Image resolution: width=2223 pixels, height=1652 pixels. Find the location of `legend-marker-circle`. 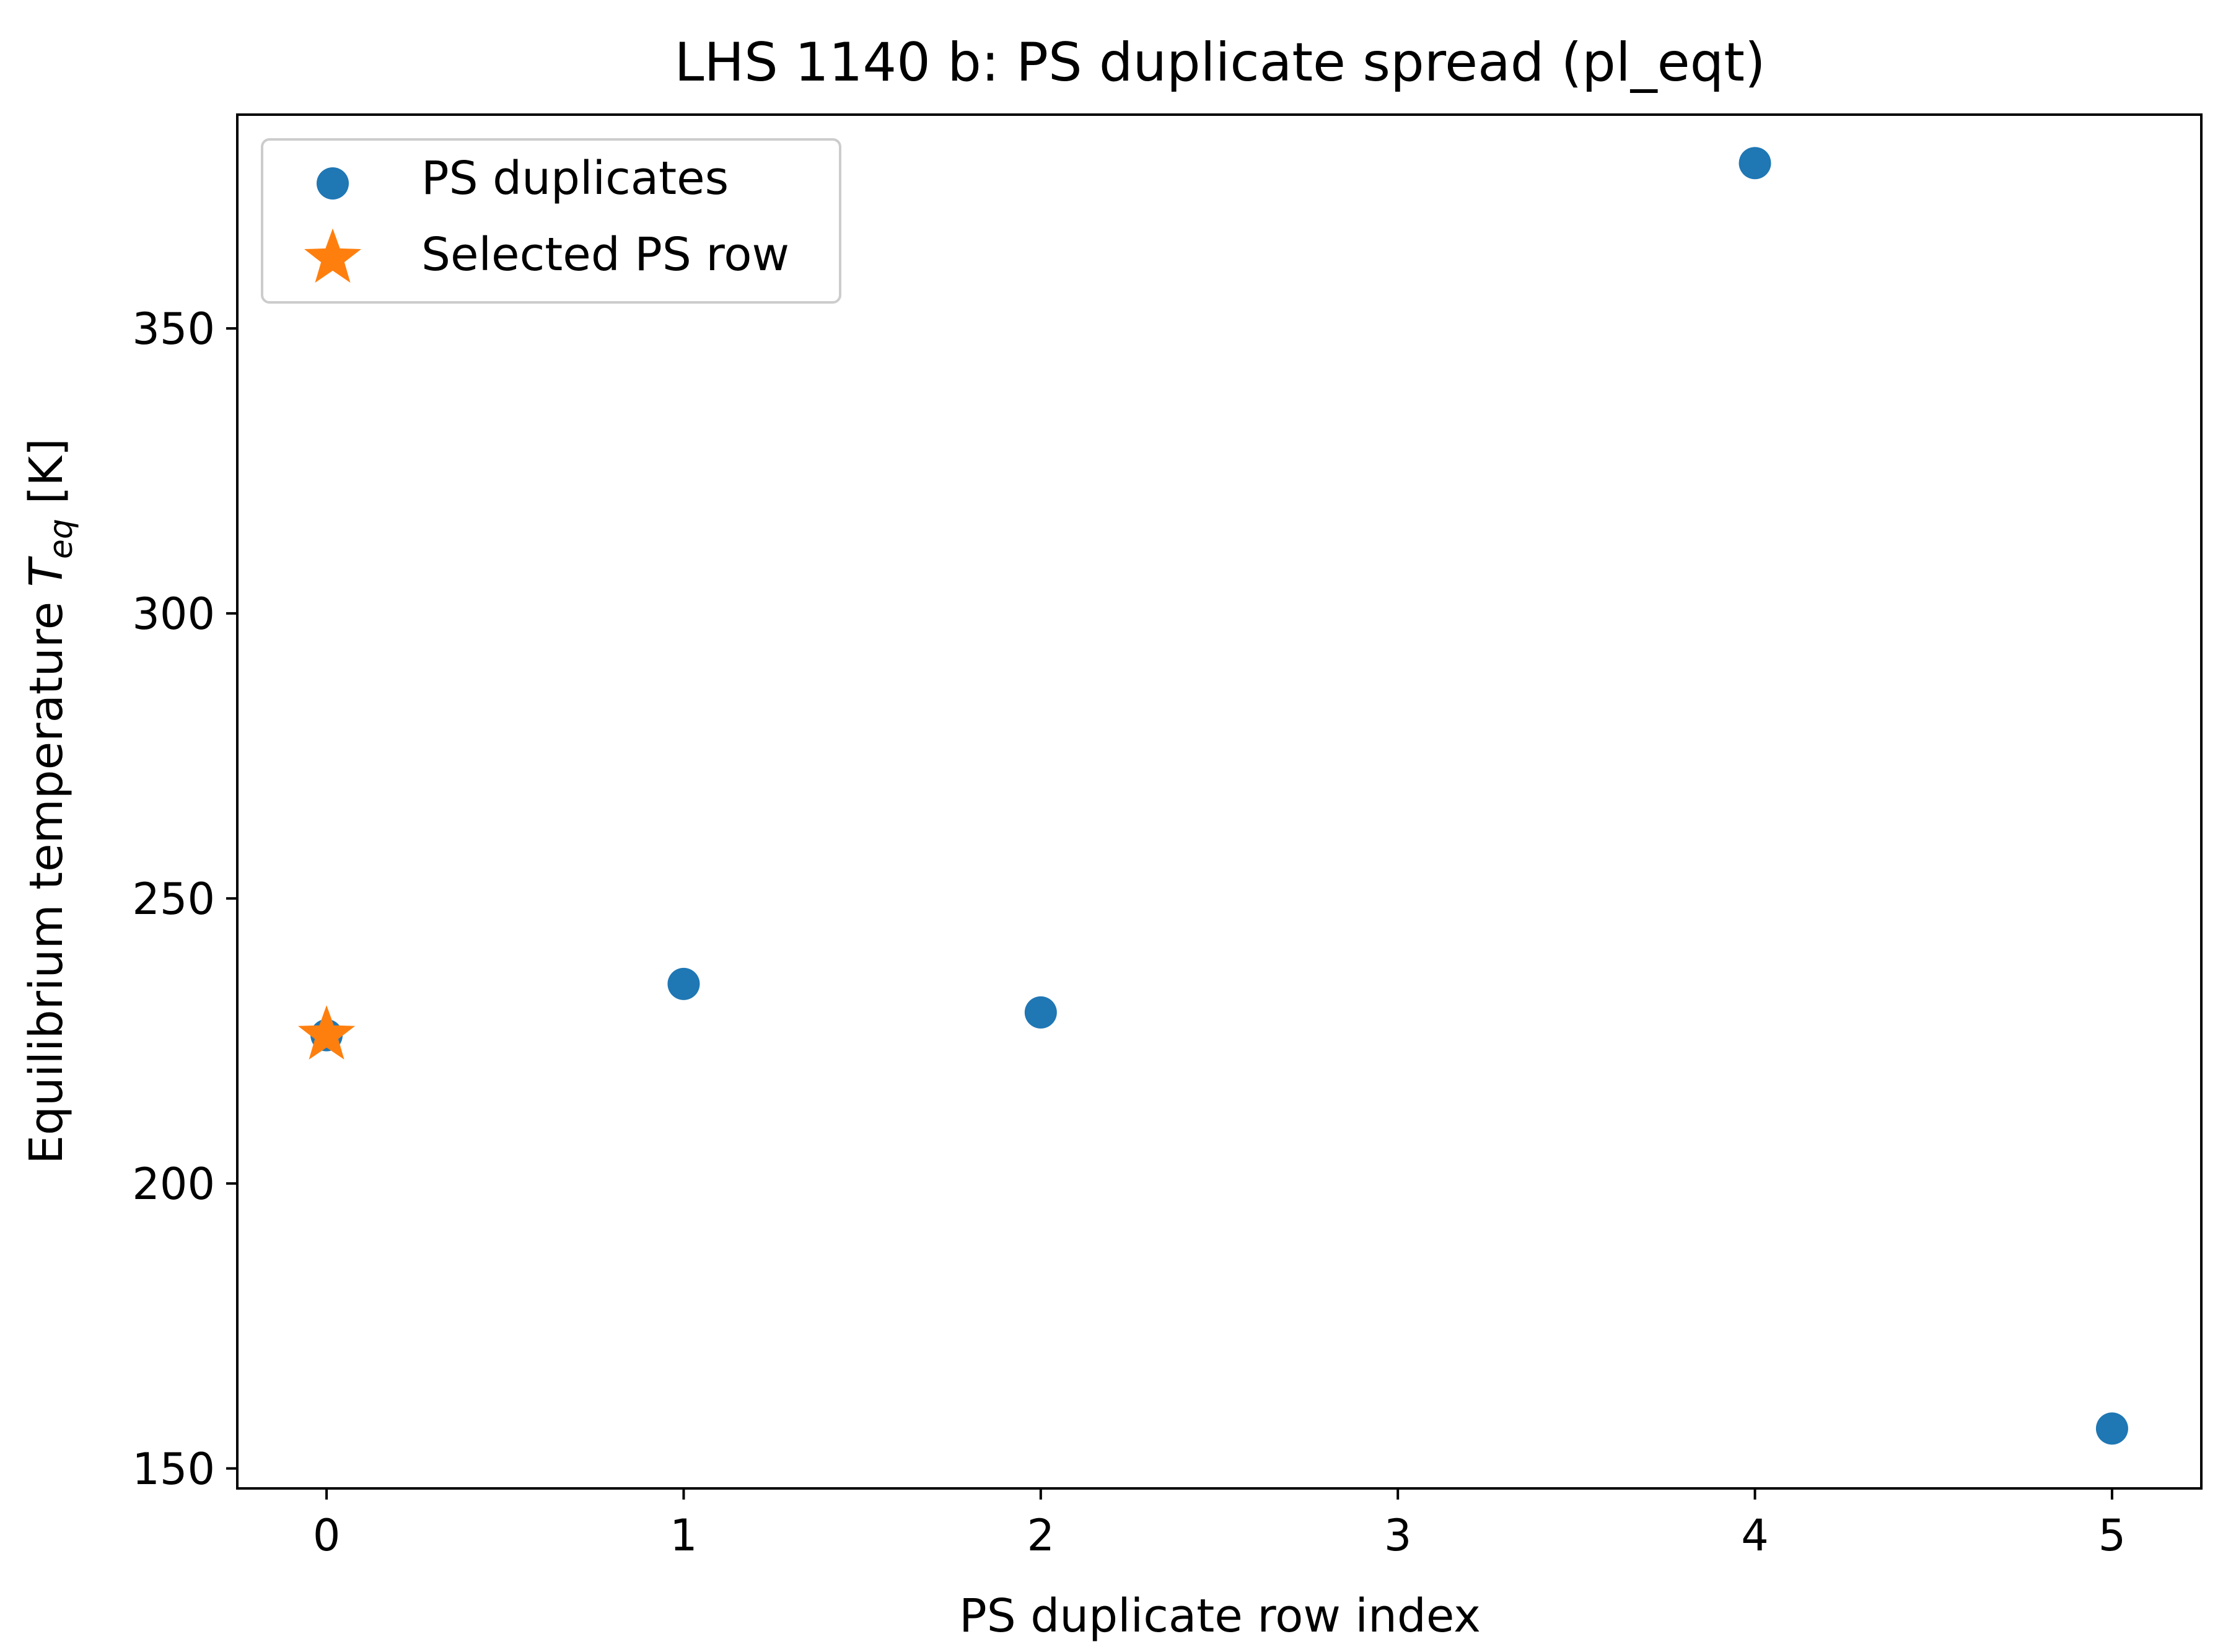

legend-marker-circle is located at coordinates (333, 183).